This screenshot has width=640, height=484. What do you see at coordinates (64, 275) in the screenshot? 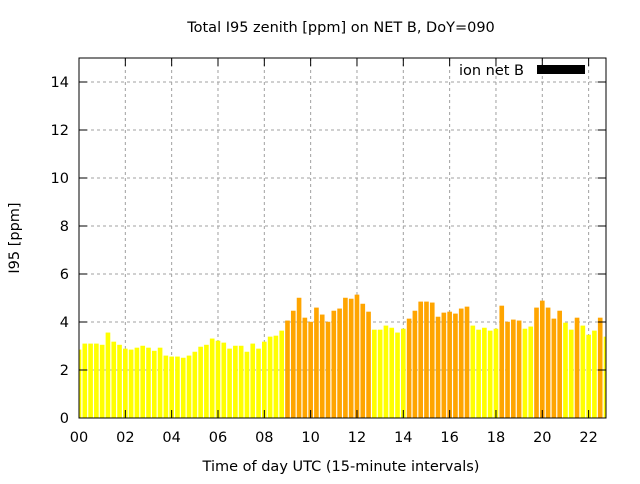
I see `y-tick-label: 6` at bounding box center [64, 275].